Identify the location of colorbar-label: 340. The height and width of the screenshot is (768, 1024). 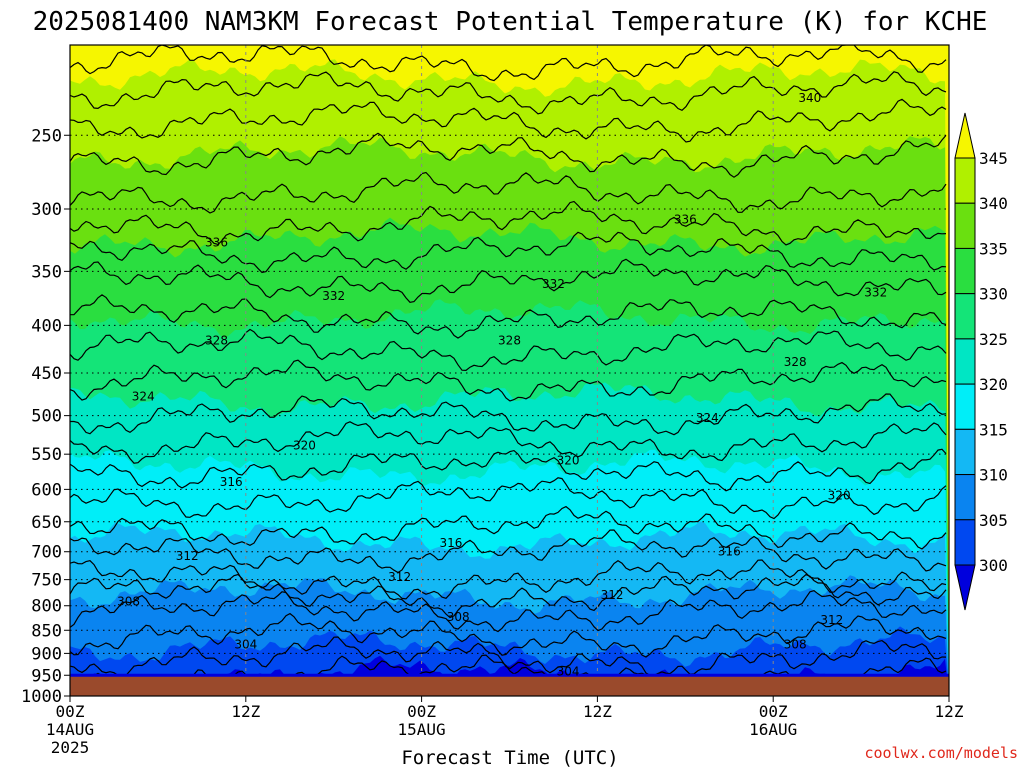
(993, 203).